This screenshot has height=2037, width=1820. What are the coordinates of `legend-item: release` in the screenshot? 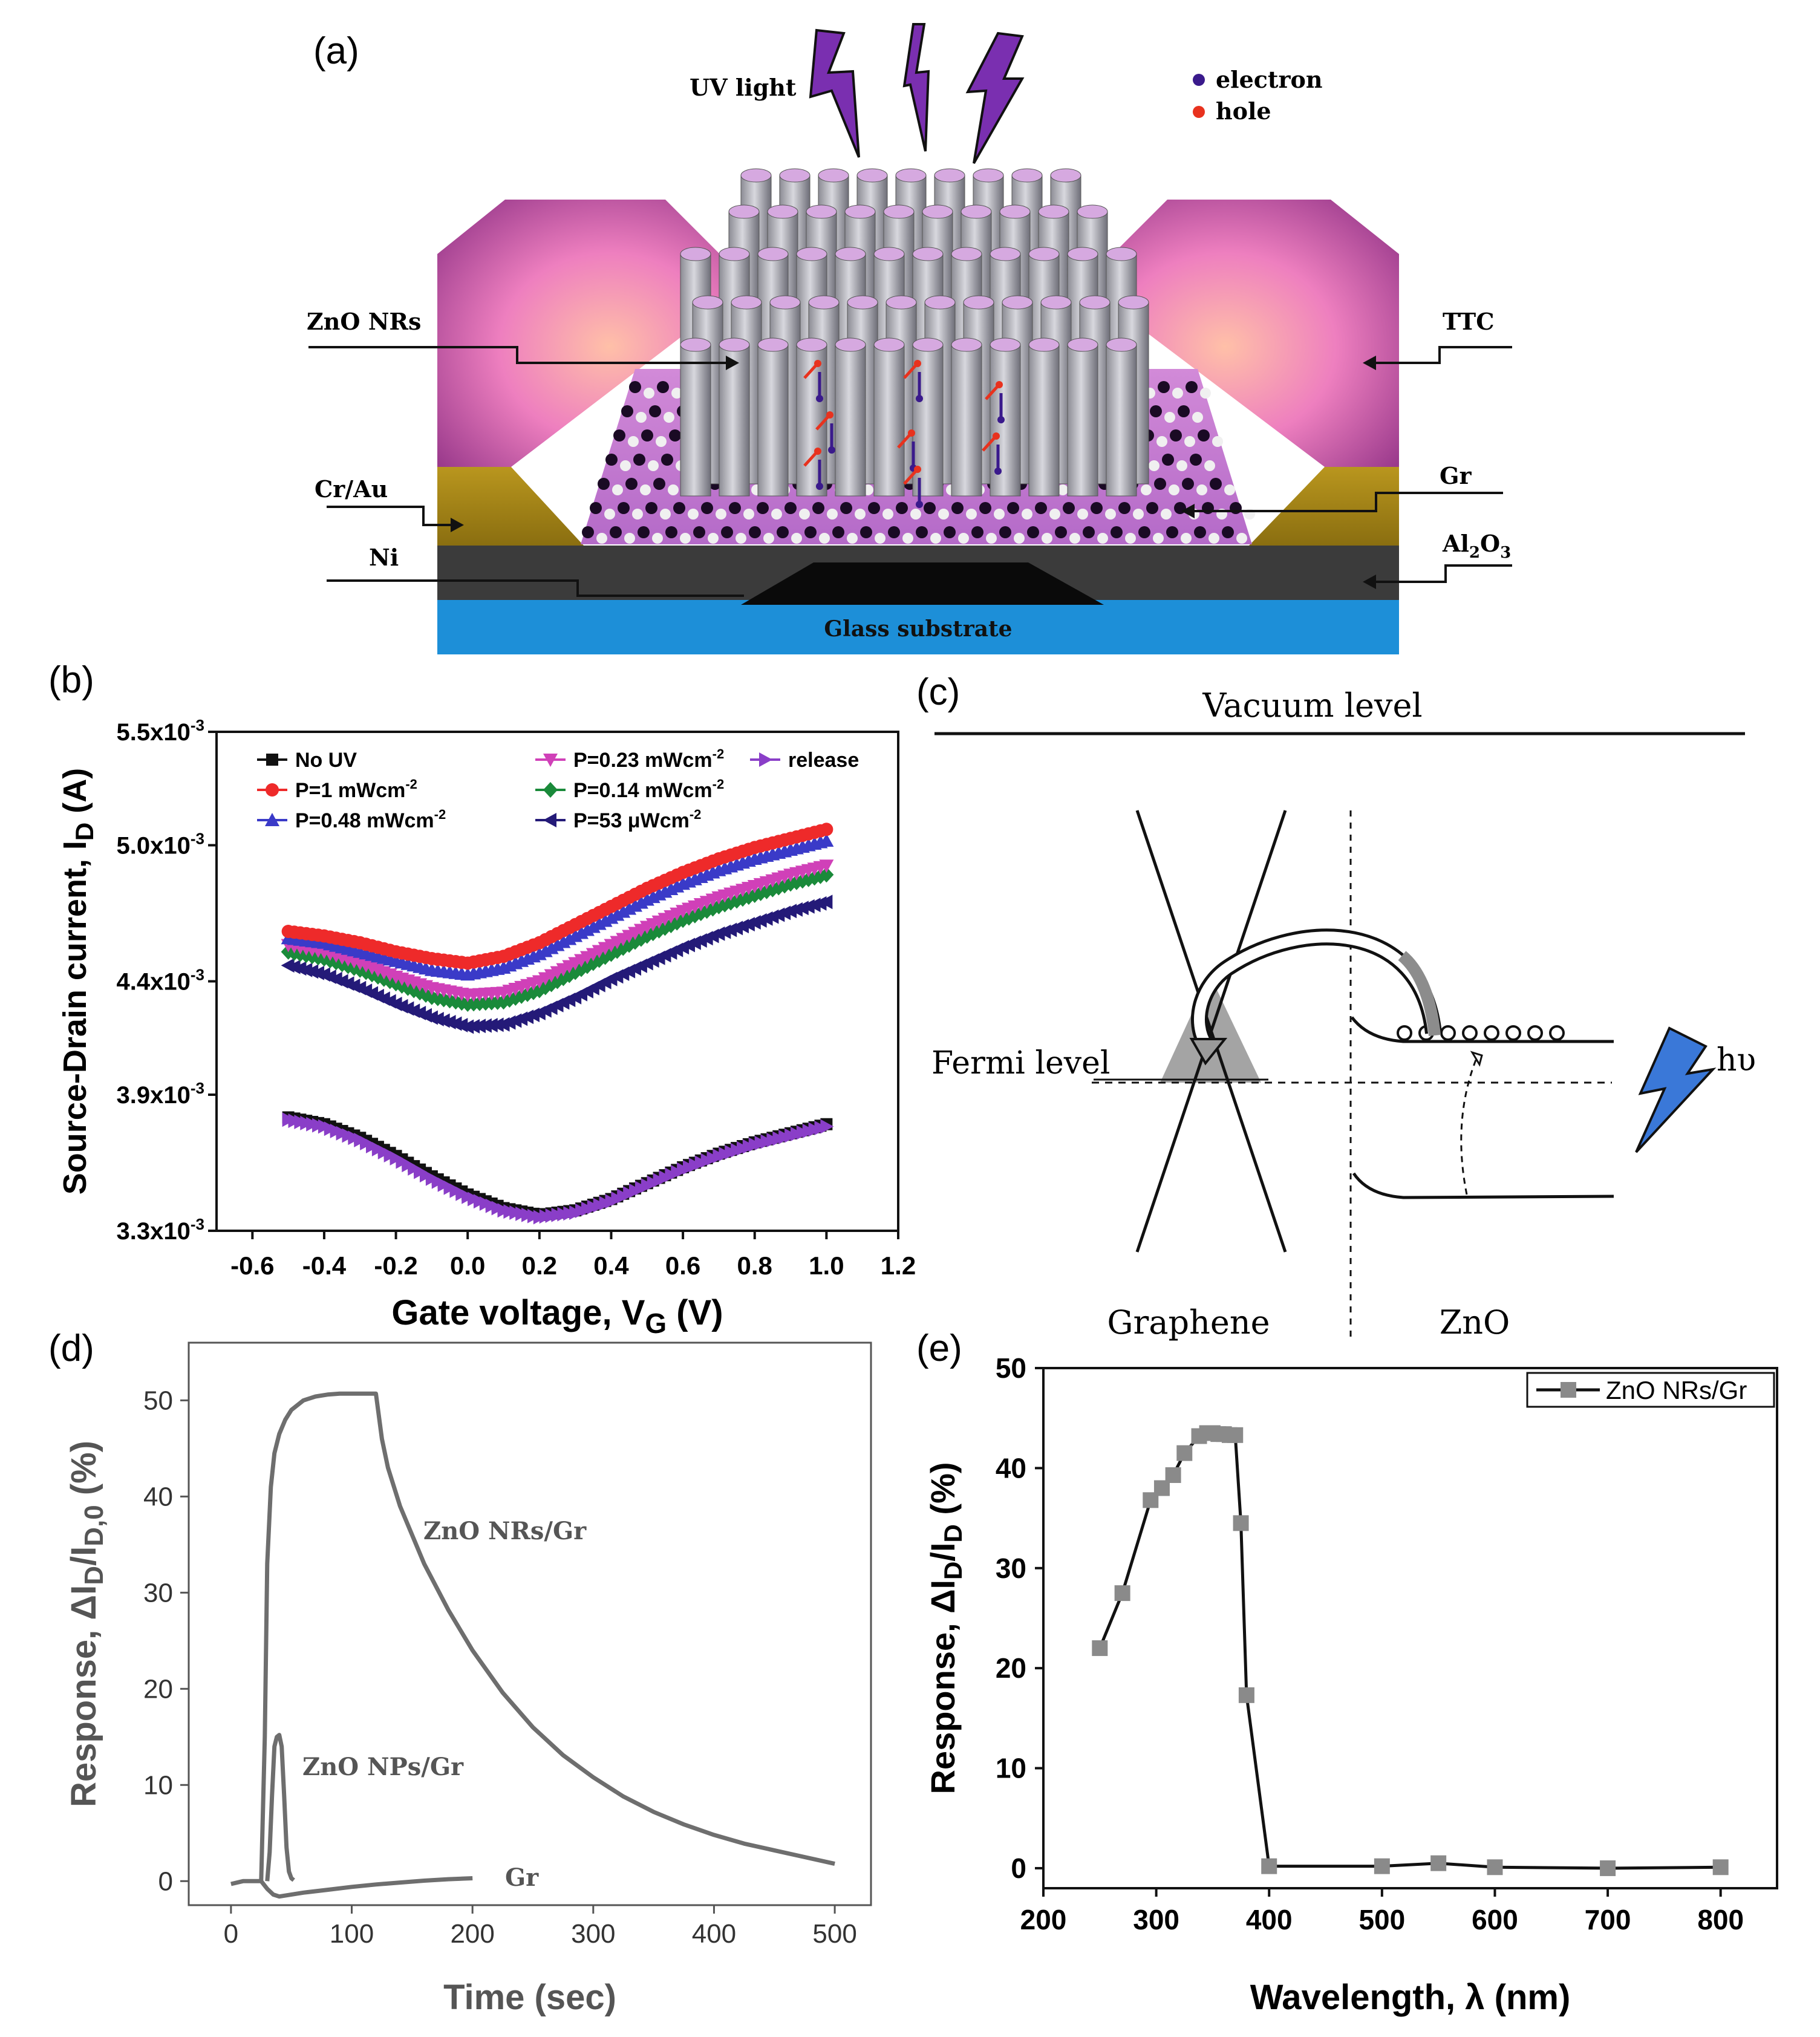 It's located at (804, 760).